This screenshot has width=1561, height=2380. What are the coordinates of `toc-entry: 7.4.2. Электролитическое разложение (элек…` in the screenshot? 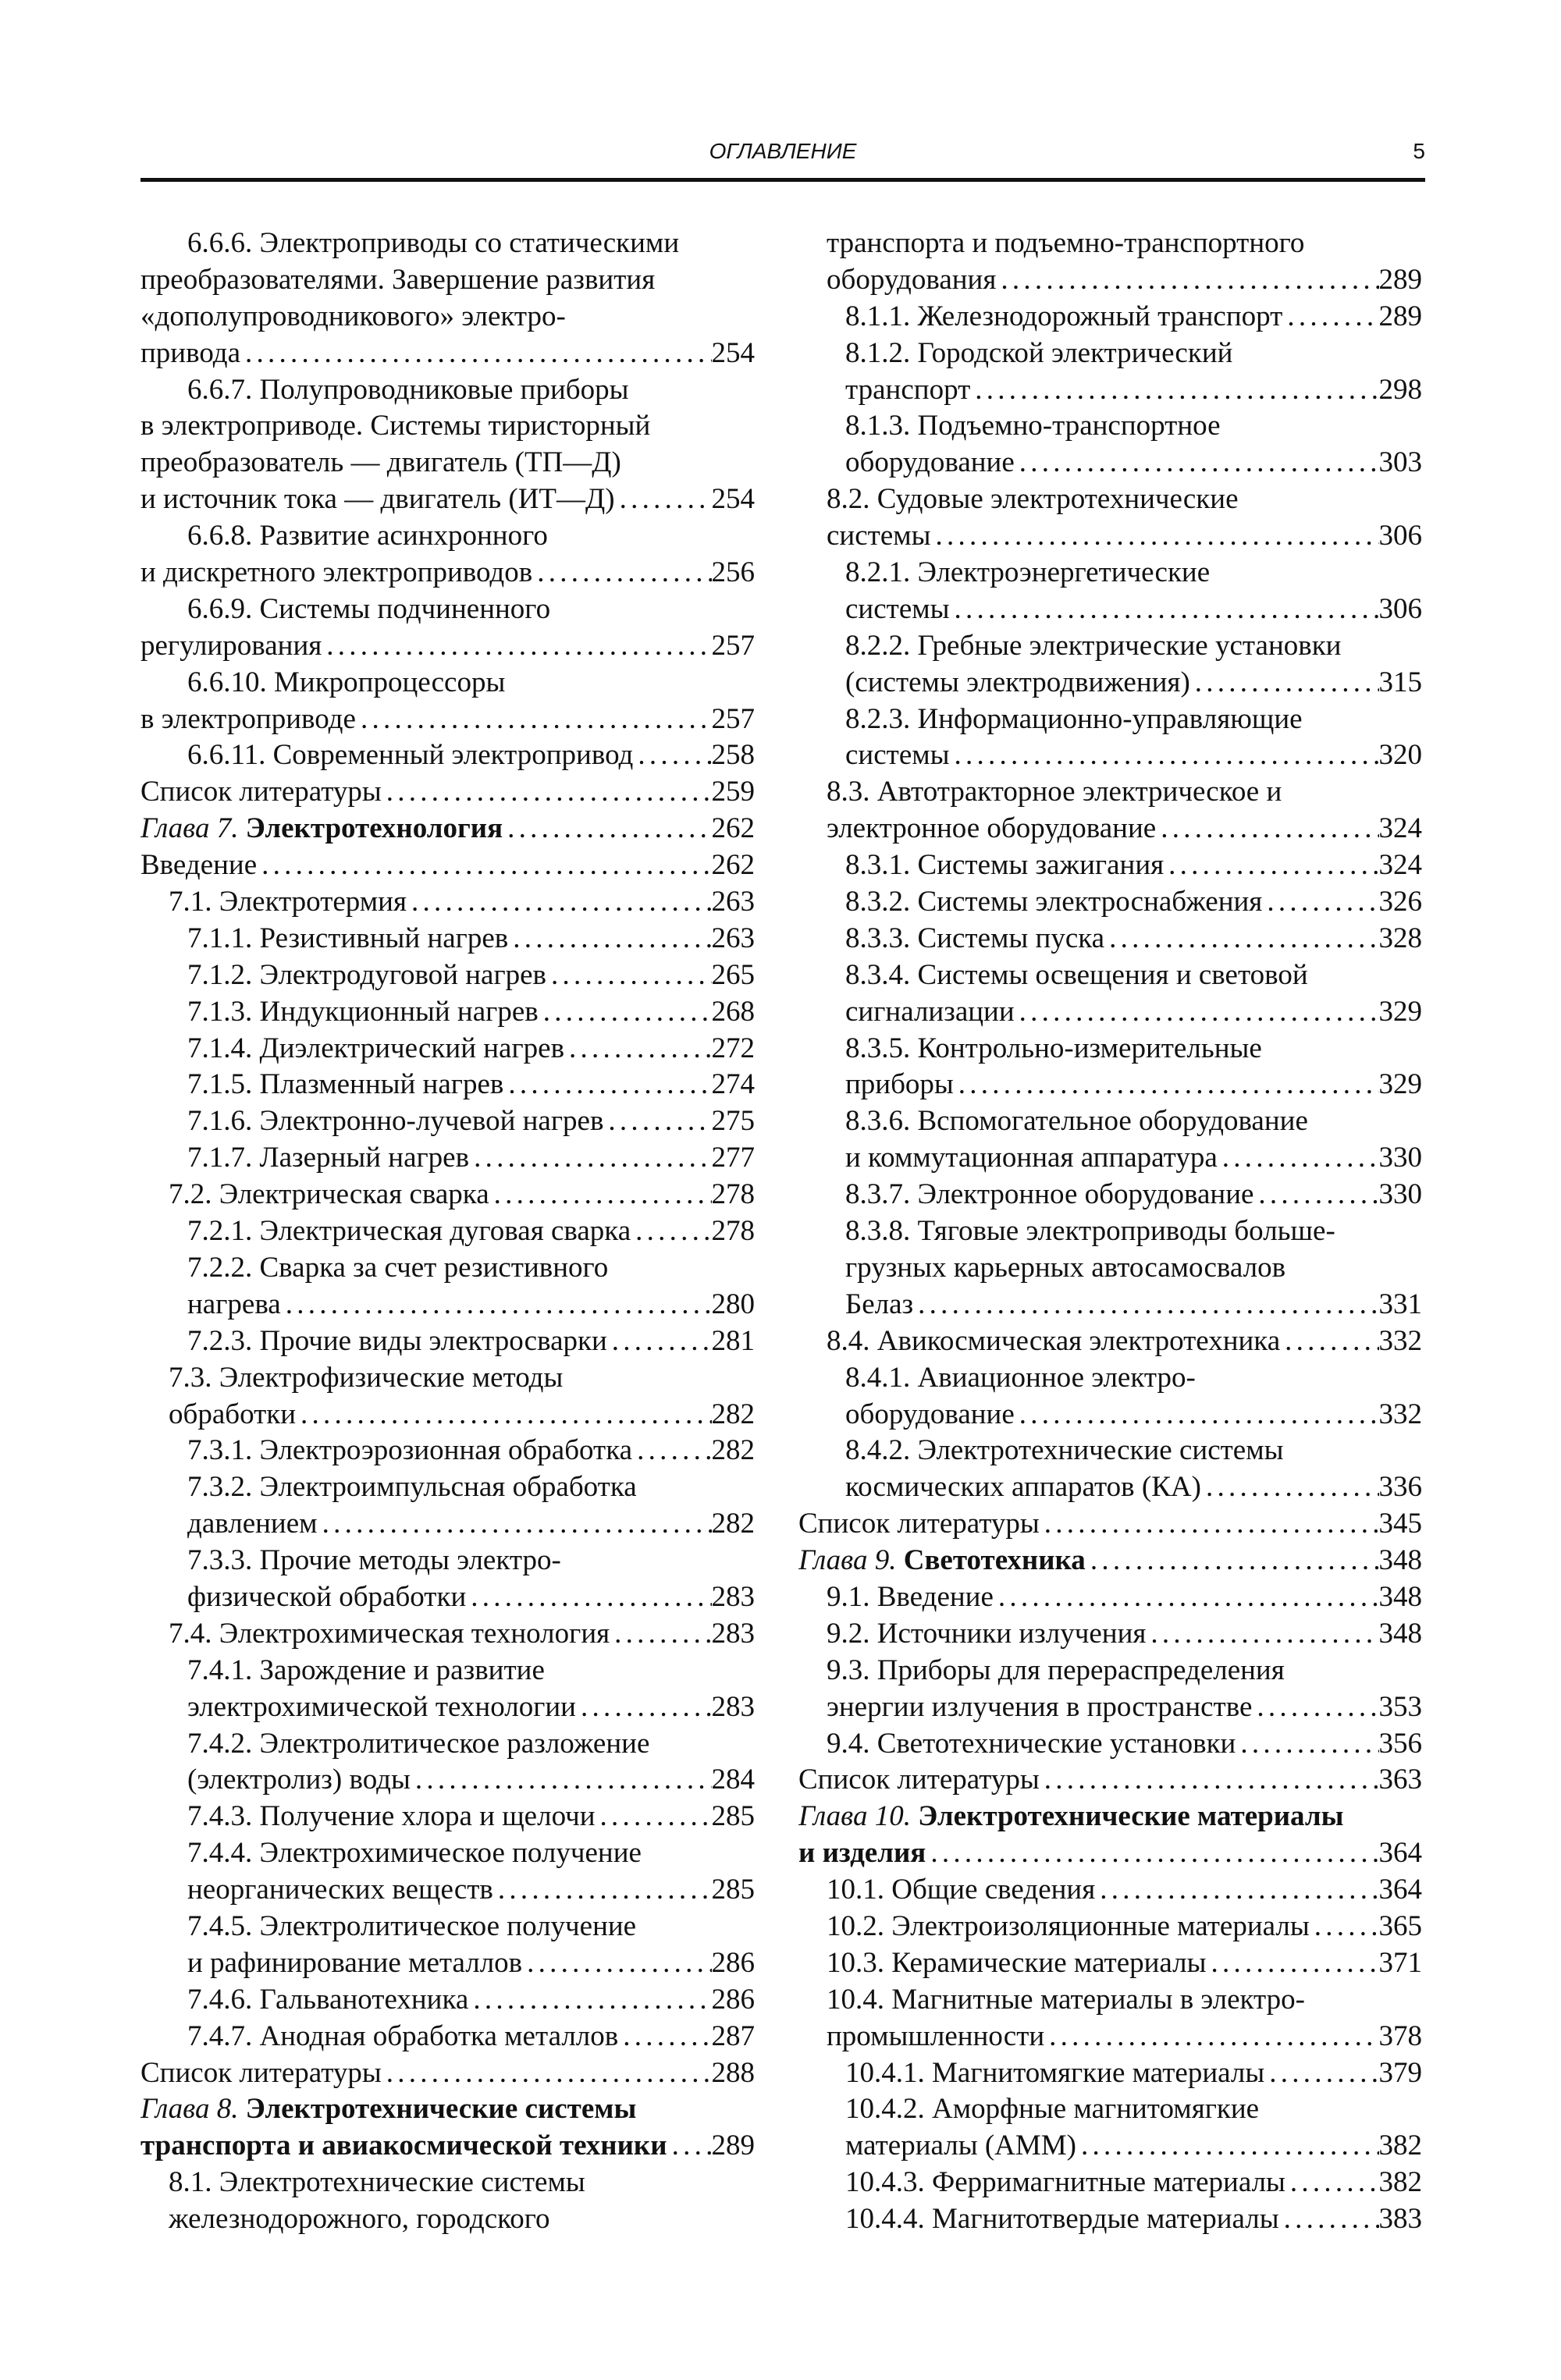 It's located at (448, 1762).